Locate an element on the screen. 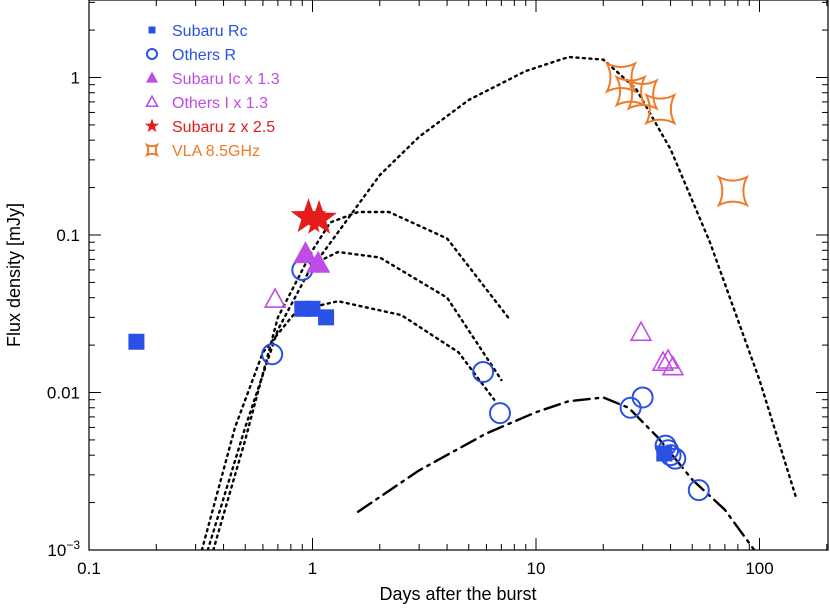  y-axis-label: Flux density [mJy] is located at coordinates (14, 275).